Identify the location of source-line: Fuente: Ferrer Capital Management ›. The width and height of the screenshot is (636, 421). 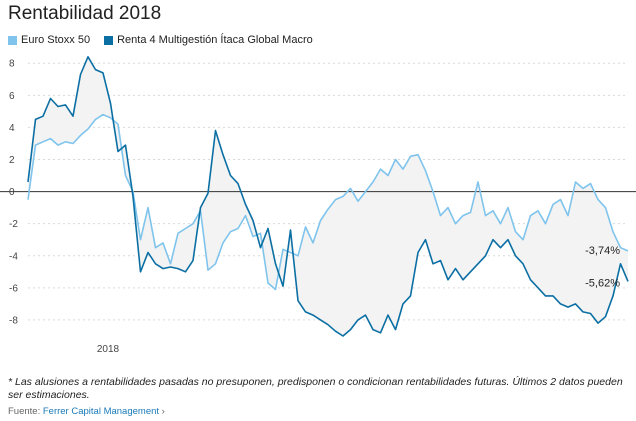
(86, 411).